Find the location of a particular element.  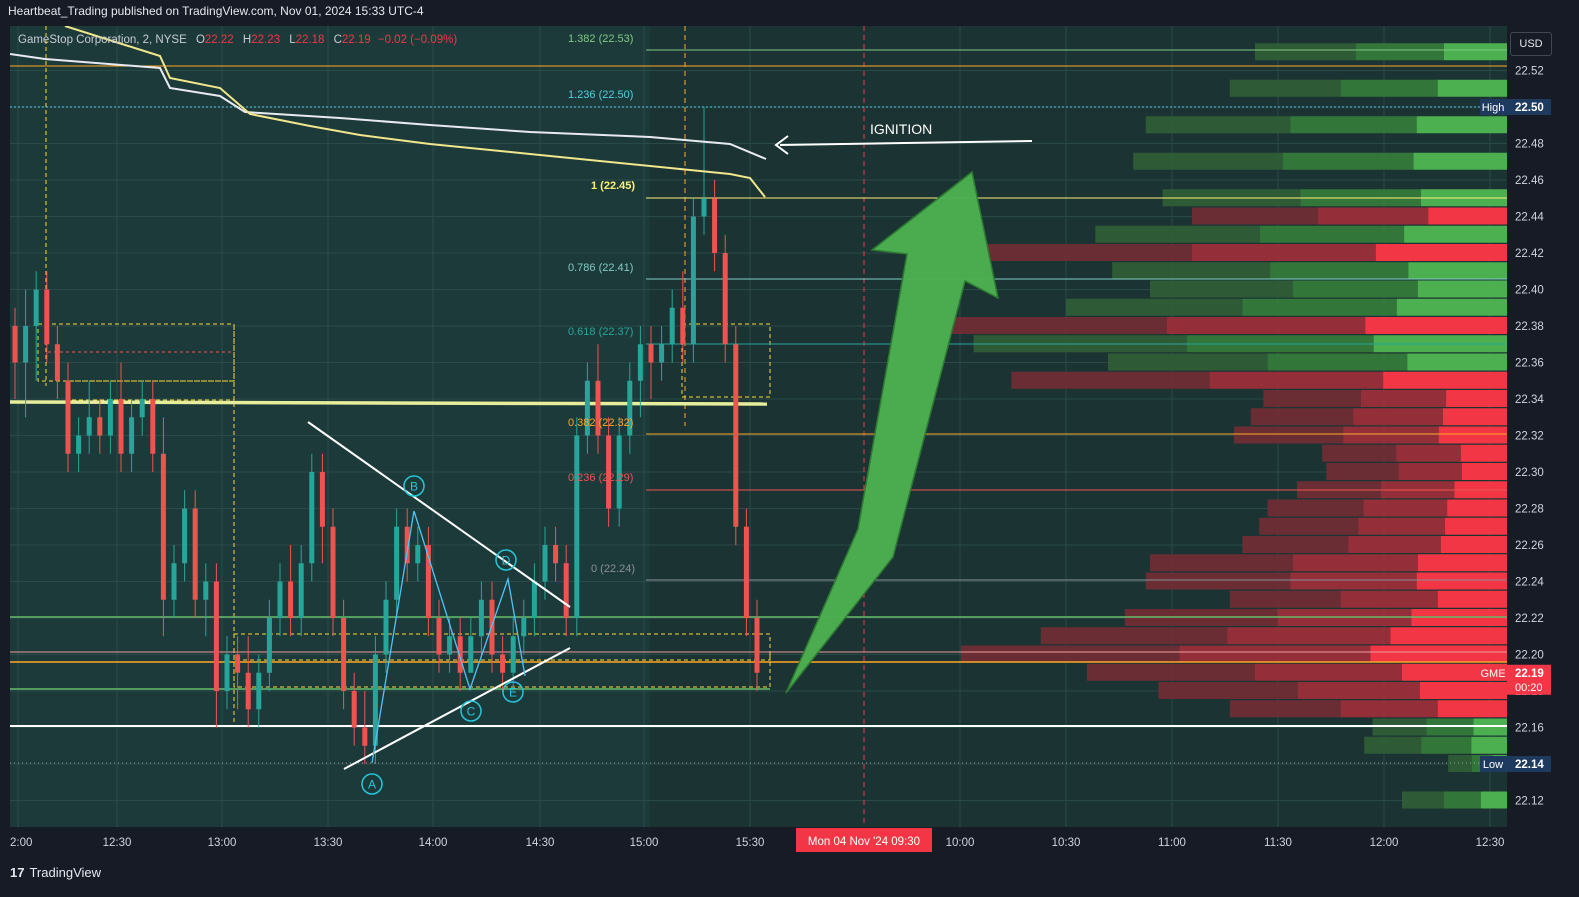

legend-low: 22.18 is located at coordinates (310, 40).